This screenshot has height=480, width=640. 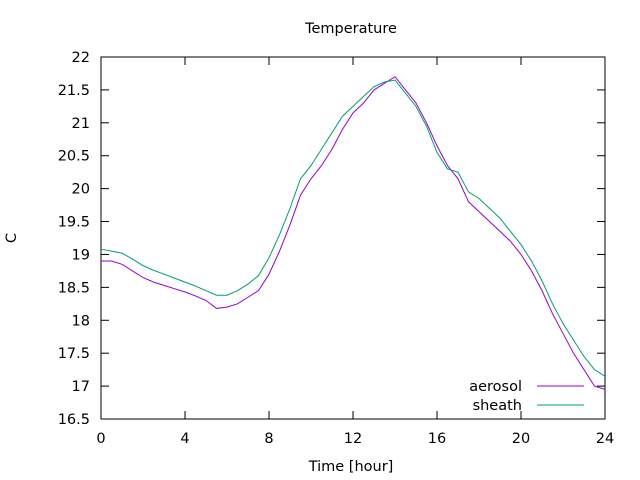 What do you see at coordinates (74, 223) in the screenshot?
I see `y-tick-label: 19.5` at bounding box center [74, 223].